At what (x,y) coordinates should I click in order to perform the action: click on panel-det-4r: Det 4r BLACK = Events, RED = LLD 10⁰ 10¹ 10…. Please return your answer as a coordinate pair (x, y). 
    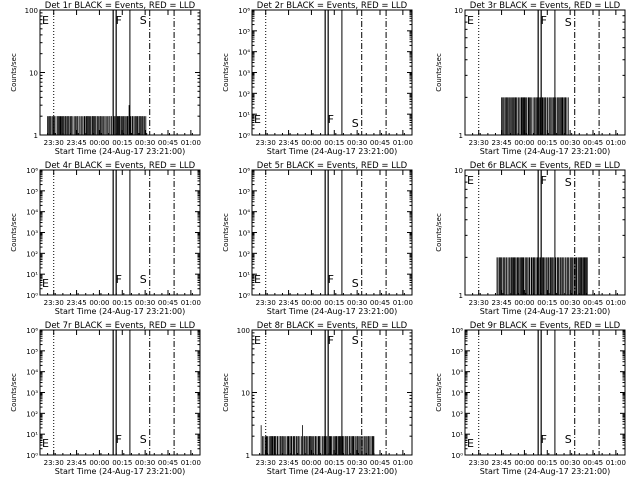
    Looking at the image, I should click on (105, 238).